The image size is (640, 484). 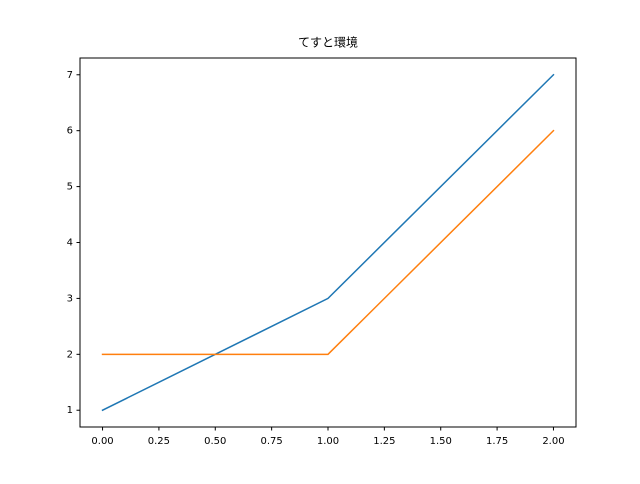 I want to click on chart-title: てすと環境, so click(x=328, y=42).